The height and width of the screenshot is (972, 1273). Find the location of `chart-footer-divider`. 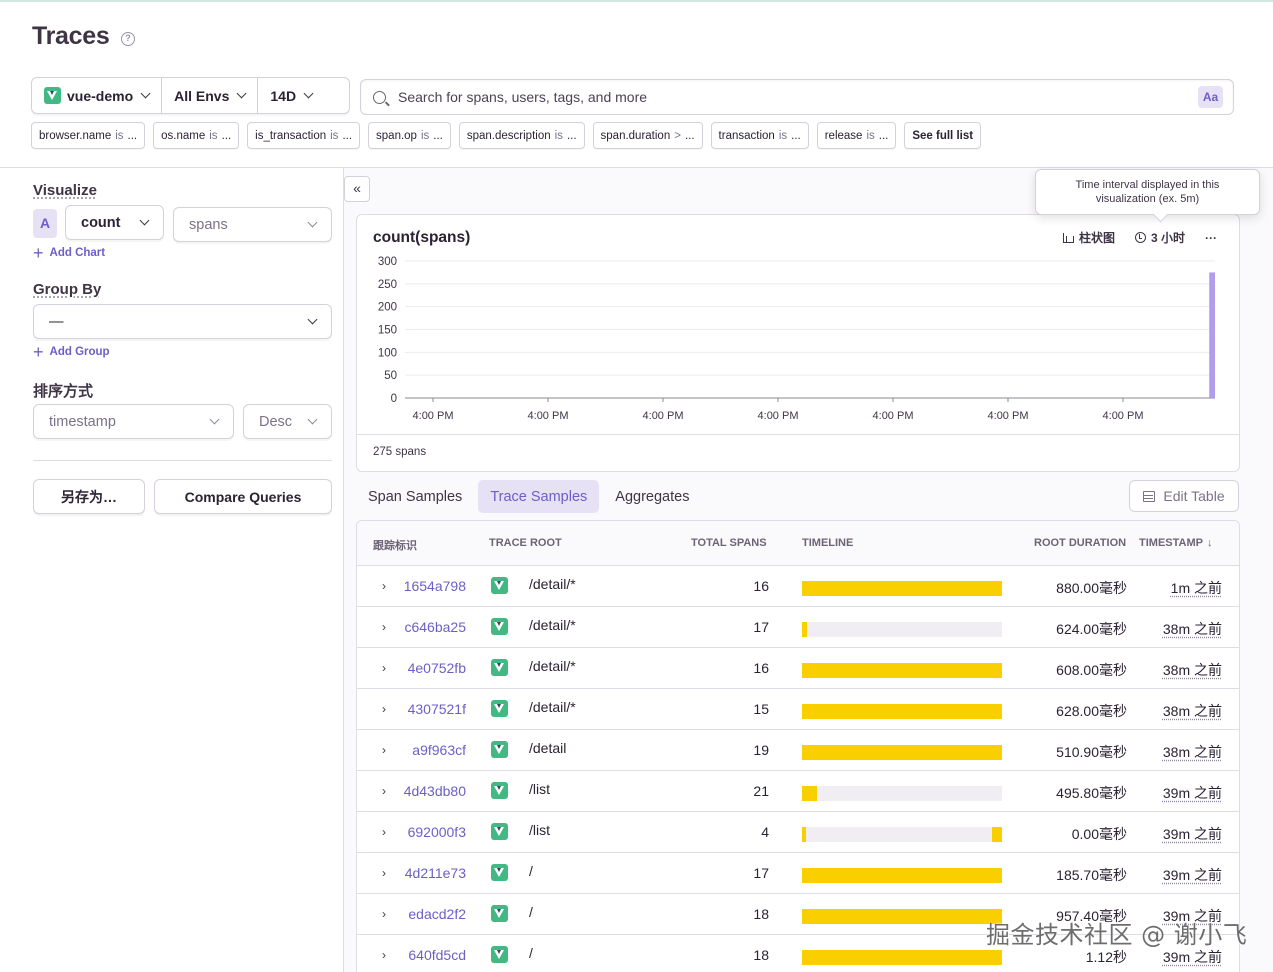

chart-footer-divider is located at coordinates (798, 434).